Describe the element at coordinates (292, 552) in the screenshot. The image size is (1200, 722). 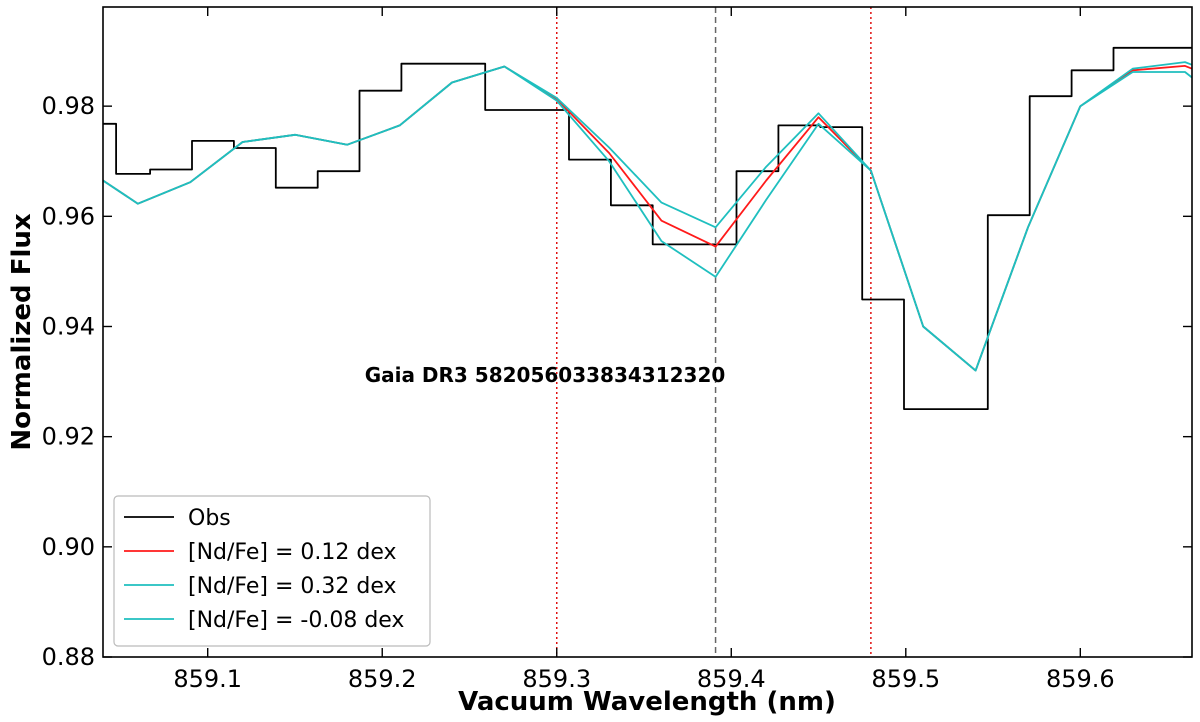
I see `legend-label-1: [Nd/Fe] = 0.12 dex` at that location.